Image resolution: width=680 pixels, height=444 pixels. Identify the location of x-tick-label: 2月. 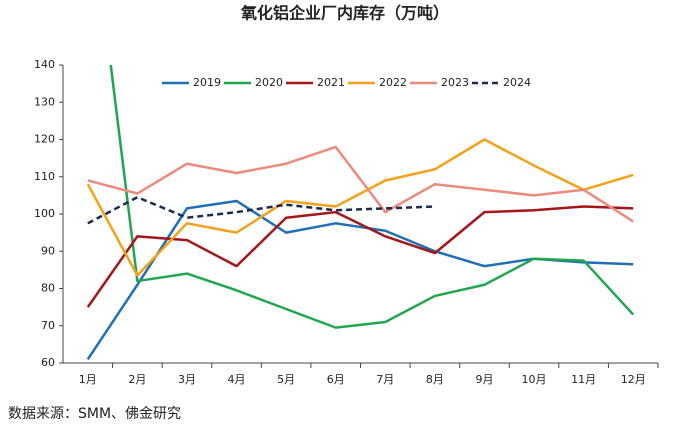
(137, 379).